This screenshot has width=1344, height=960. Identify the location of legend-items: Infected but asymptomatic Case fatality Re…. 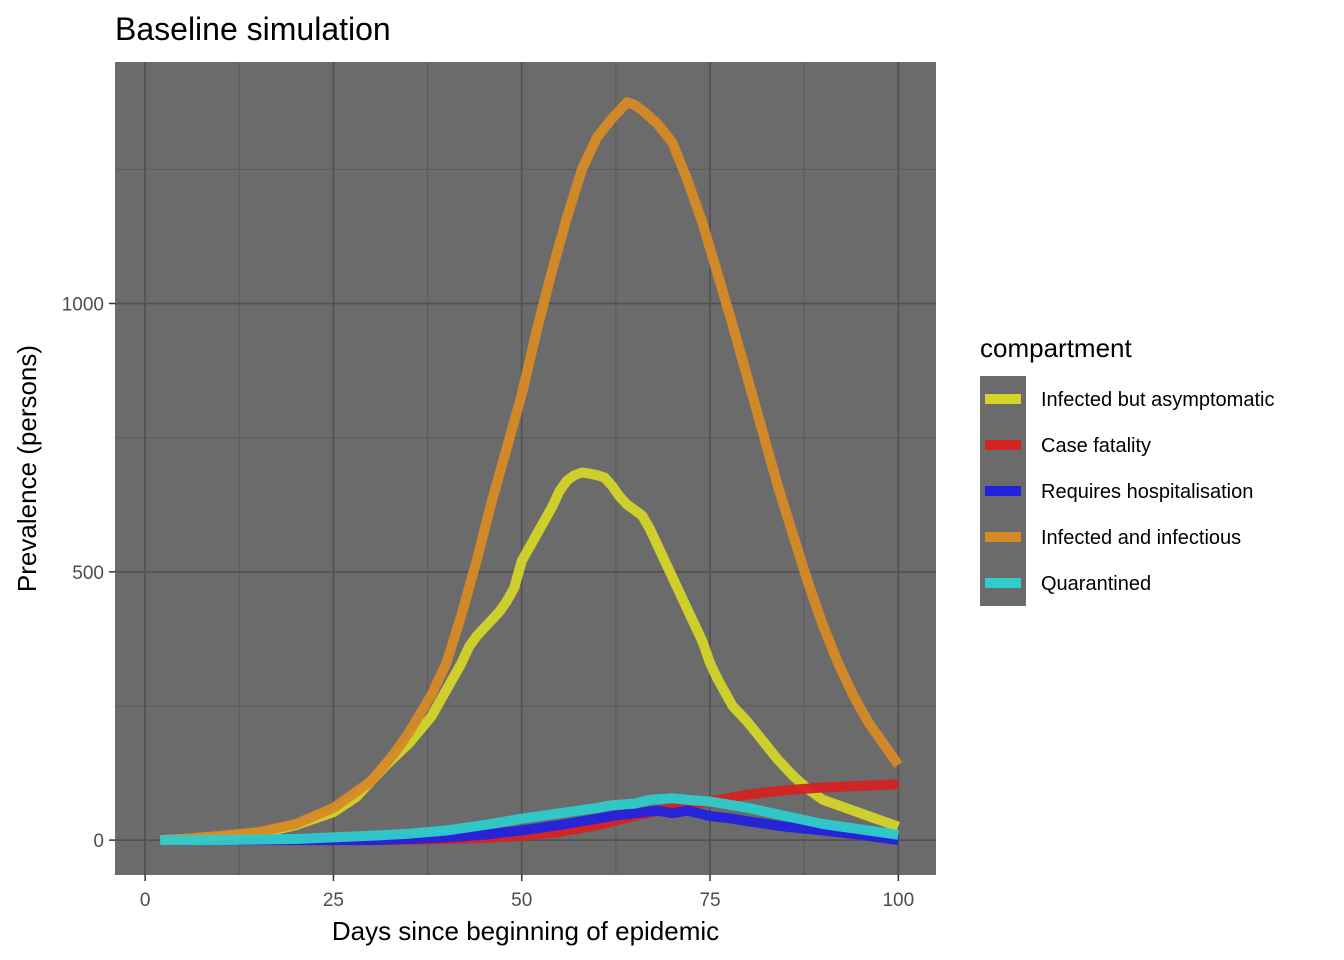
(1127, 491).